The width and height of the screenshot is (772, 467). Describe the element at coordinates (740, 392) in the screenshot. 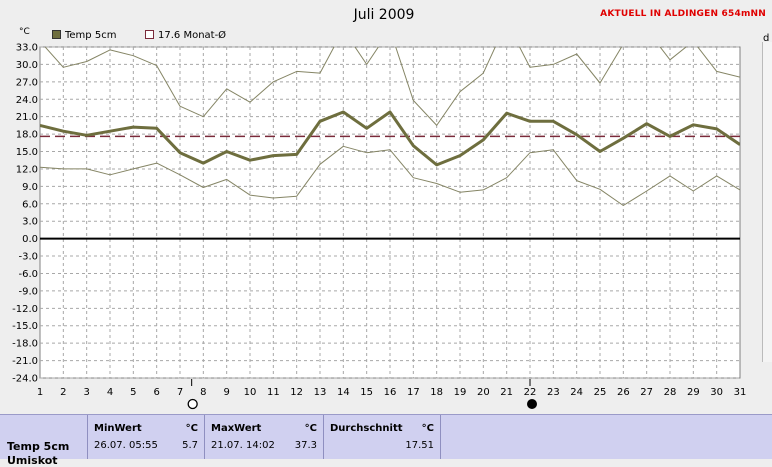

I see `x-tick-label: 31` at that location.